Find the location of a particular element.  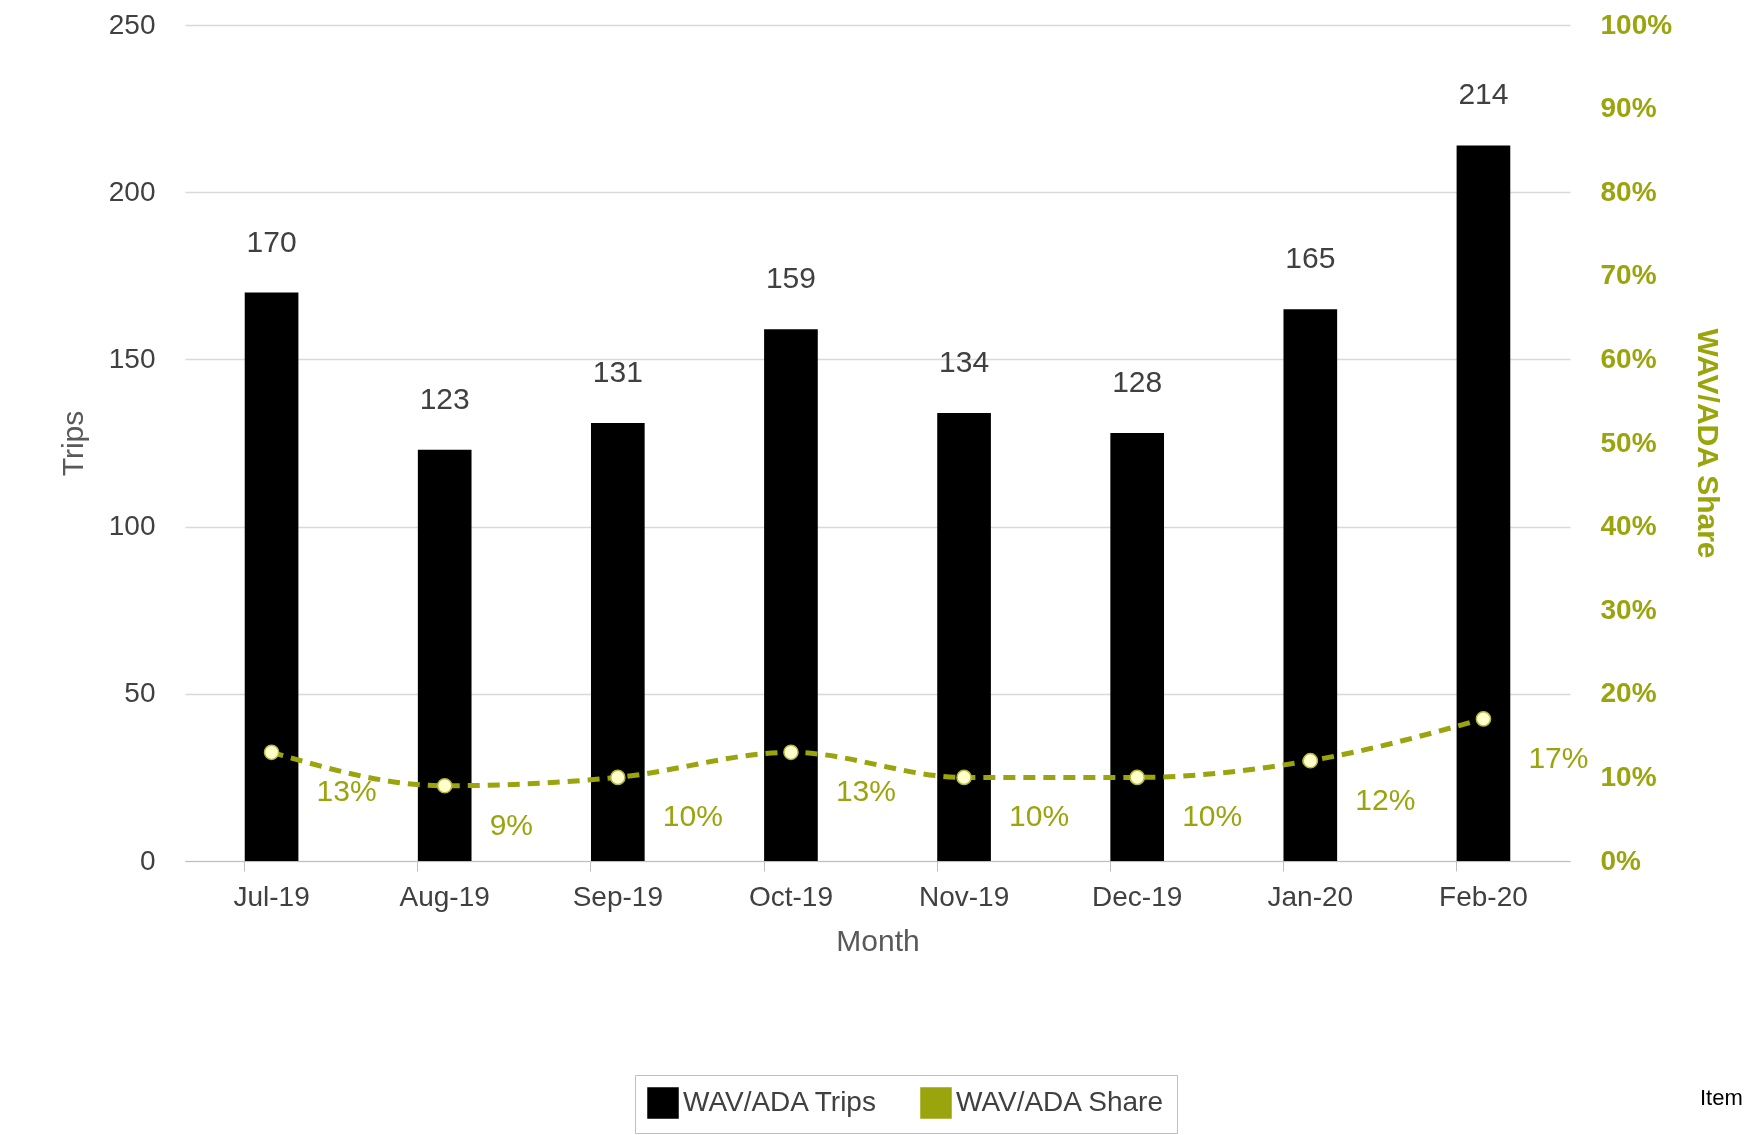

y2-tick-label: 20% is located at coordinates (1628, 693).